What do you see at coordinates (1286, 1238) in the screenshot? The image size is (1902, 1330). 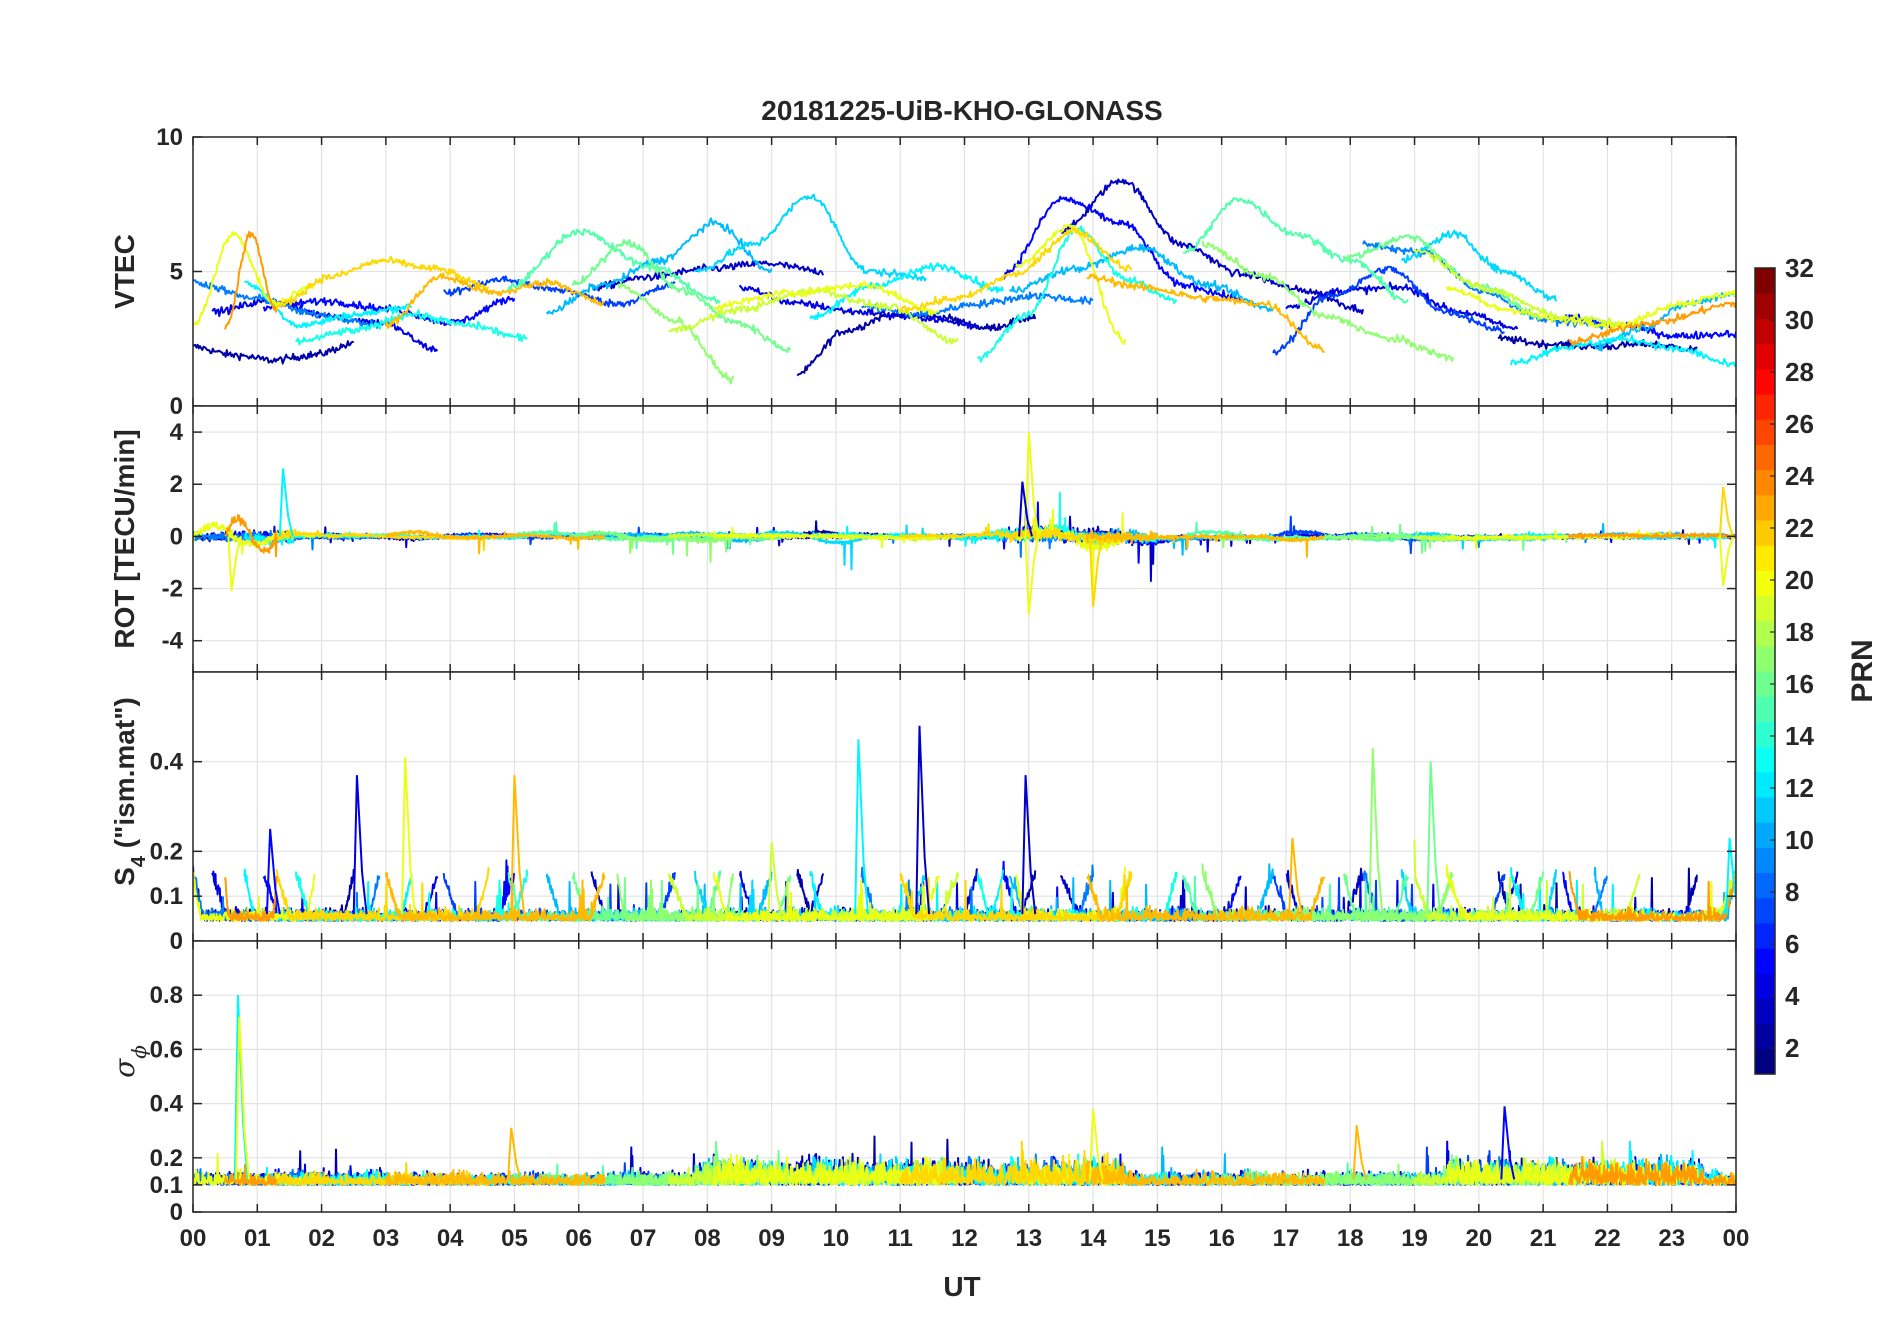 I see `x-tick-label: 17` at bounding box center [1286, 1238].